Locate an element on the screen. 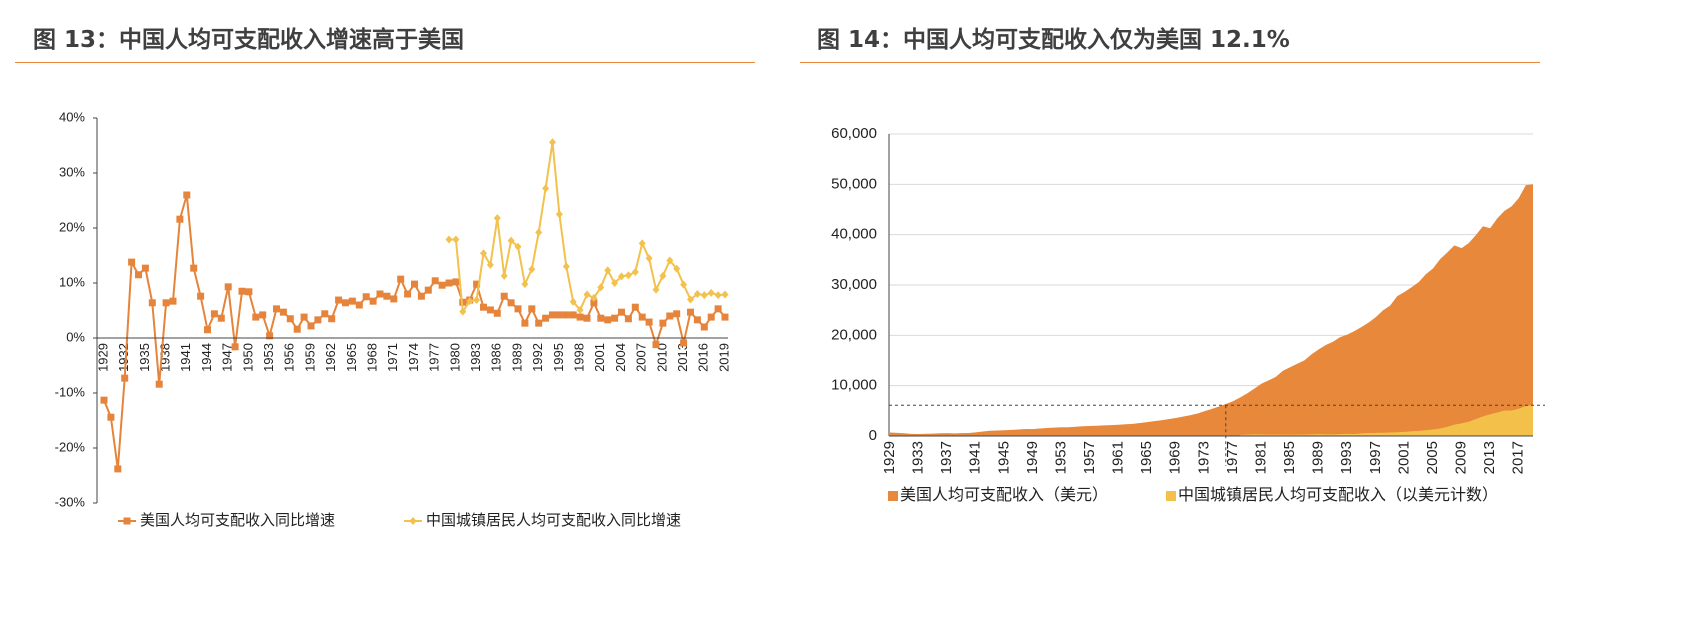  x-tick-label: 1937 is located at coordinates (946, 457).